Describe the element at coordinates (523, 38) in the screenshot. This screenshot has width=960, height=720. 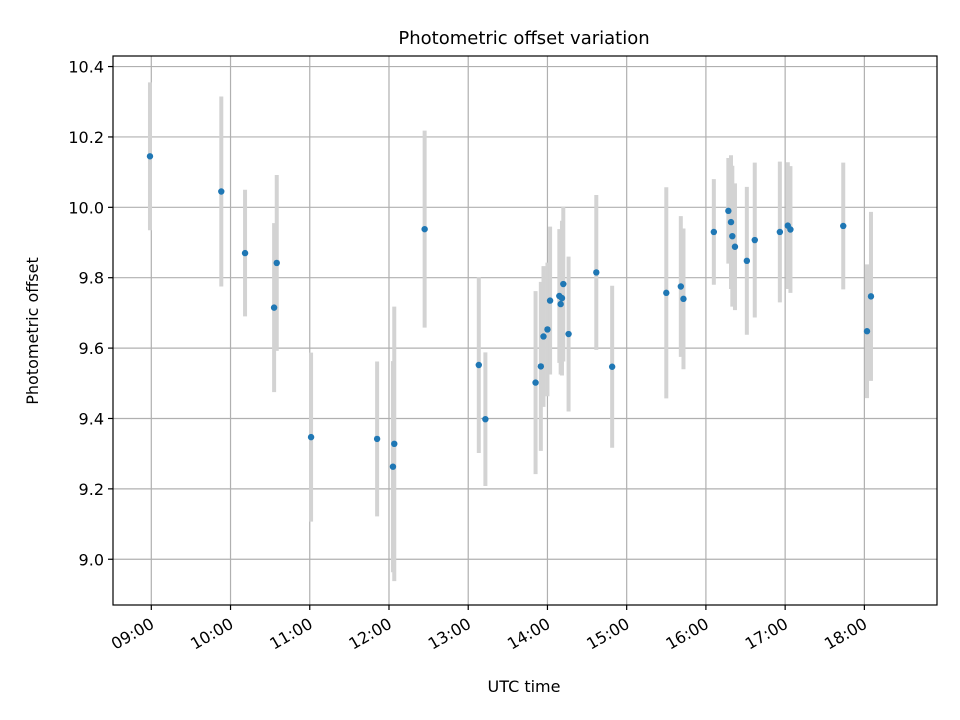
I see `chart-title: Photometric offset variation` at that location.